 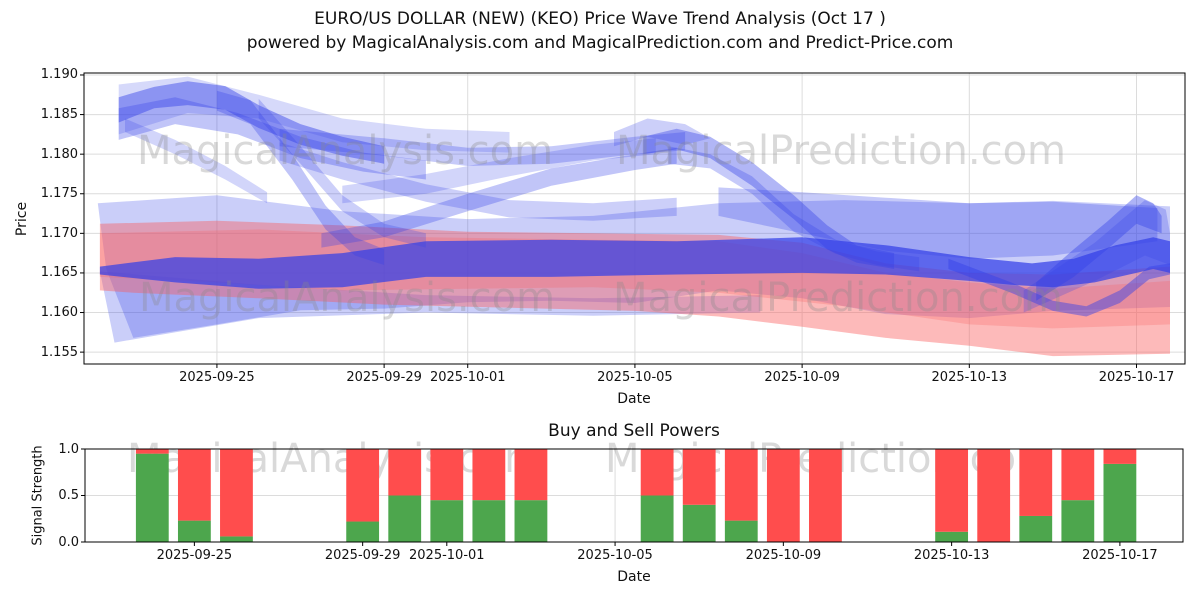 I want to click on buy-sell-powers-ytick: 0.0, so click(x=68, y=542).